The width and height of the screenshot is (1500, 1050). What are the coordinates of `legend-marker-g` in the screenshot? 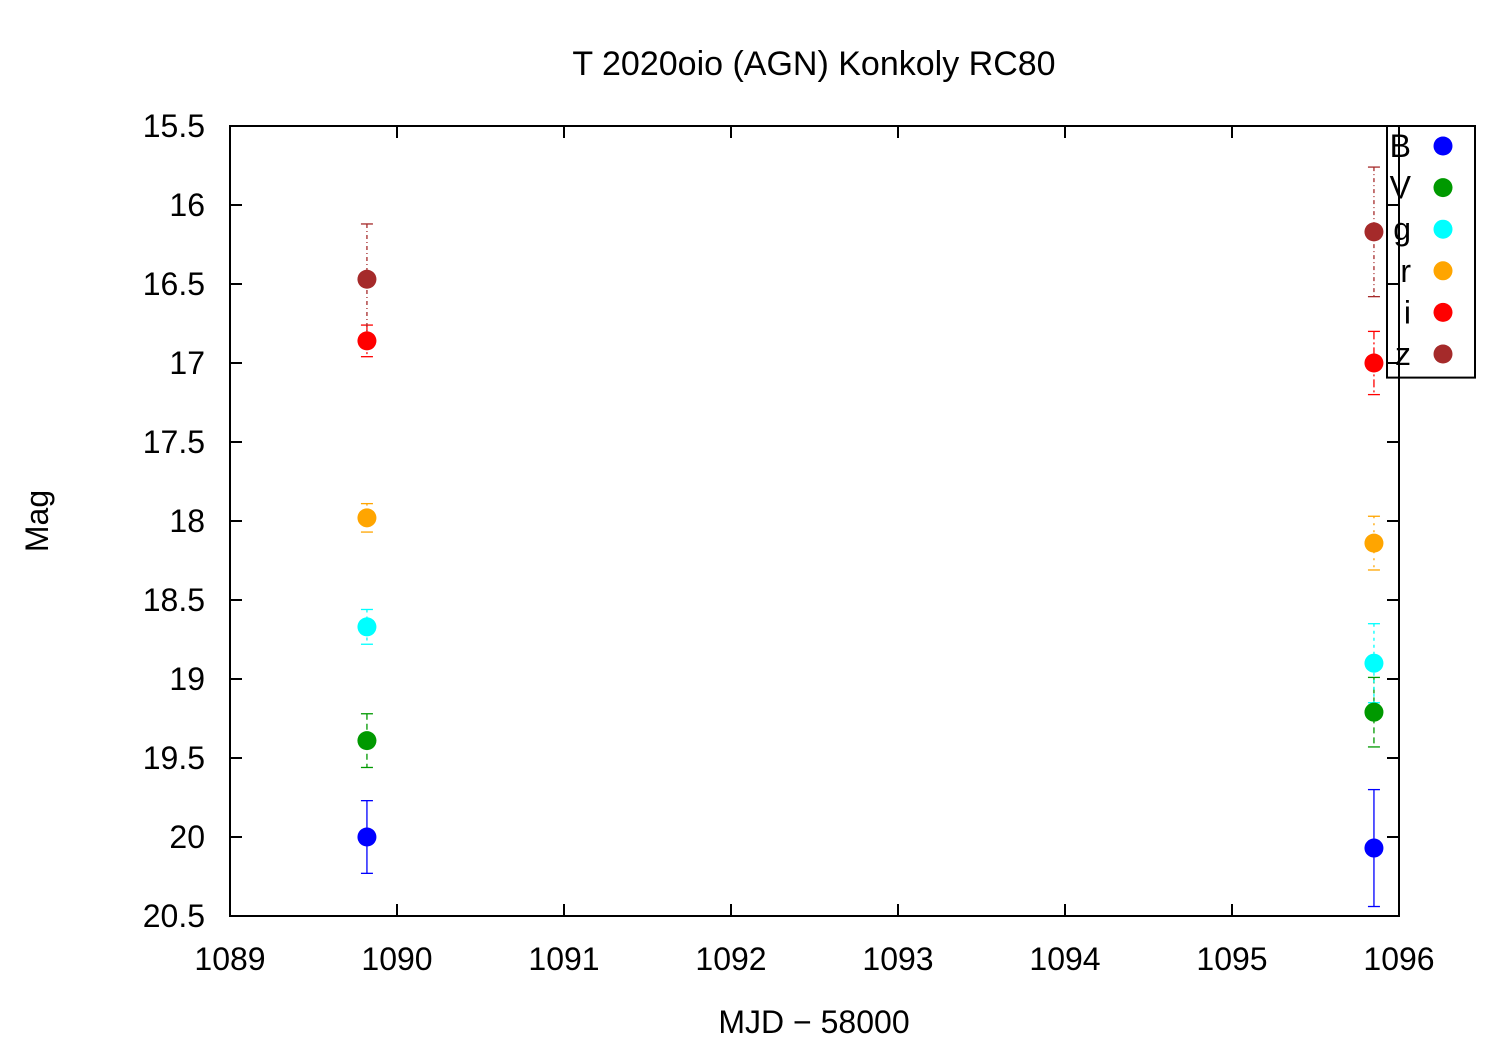 It's located at (1443, 229).